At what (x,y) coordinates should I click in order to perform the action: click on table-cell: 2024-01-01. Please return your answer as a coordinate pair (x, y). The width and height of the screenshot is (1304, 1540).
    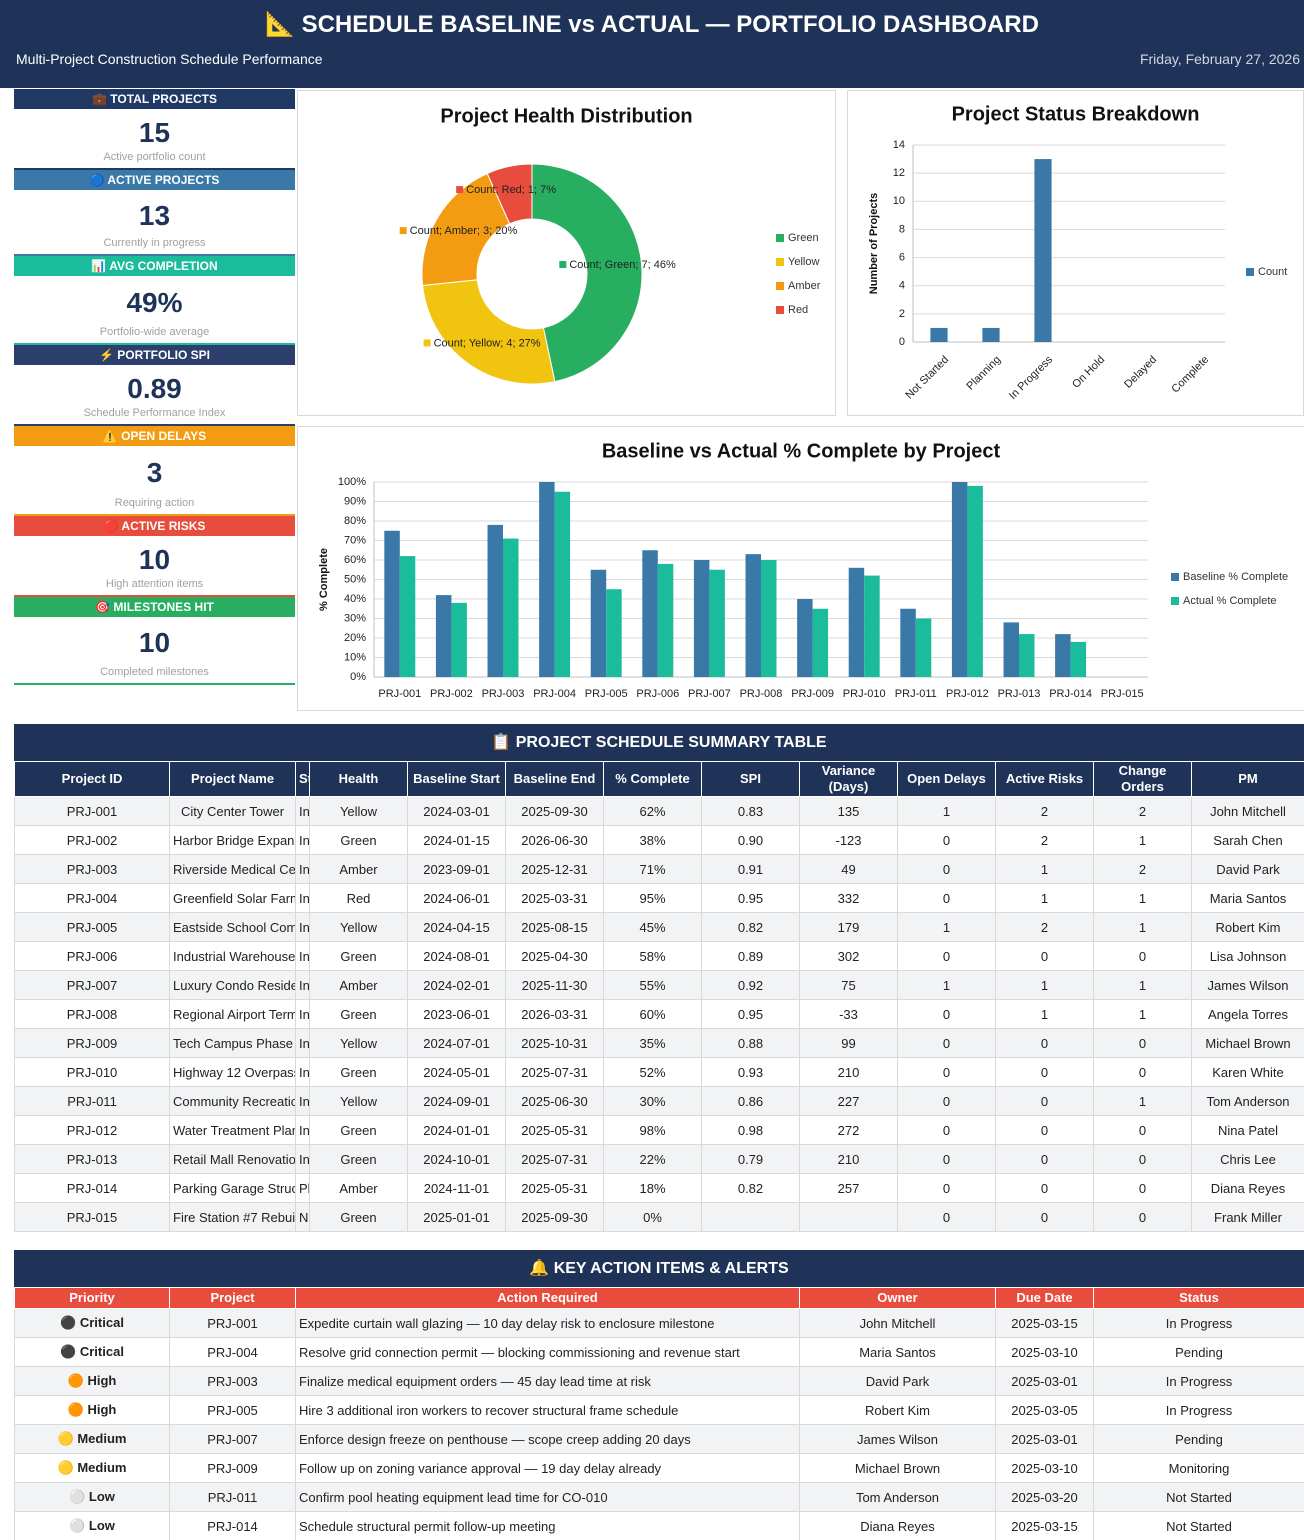
    Looking at the image, I should click on (456, 1130).